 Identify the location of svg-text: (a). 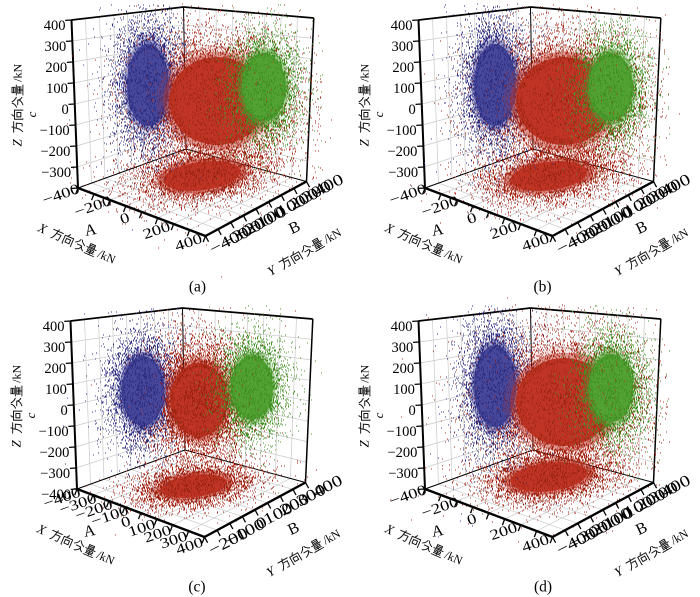
(197, 287).